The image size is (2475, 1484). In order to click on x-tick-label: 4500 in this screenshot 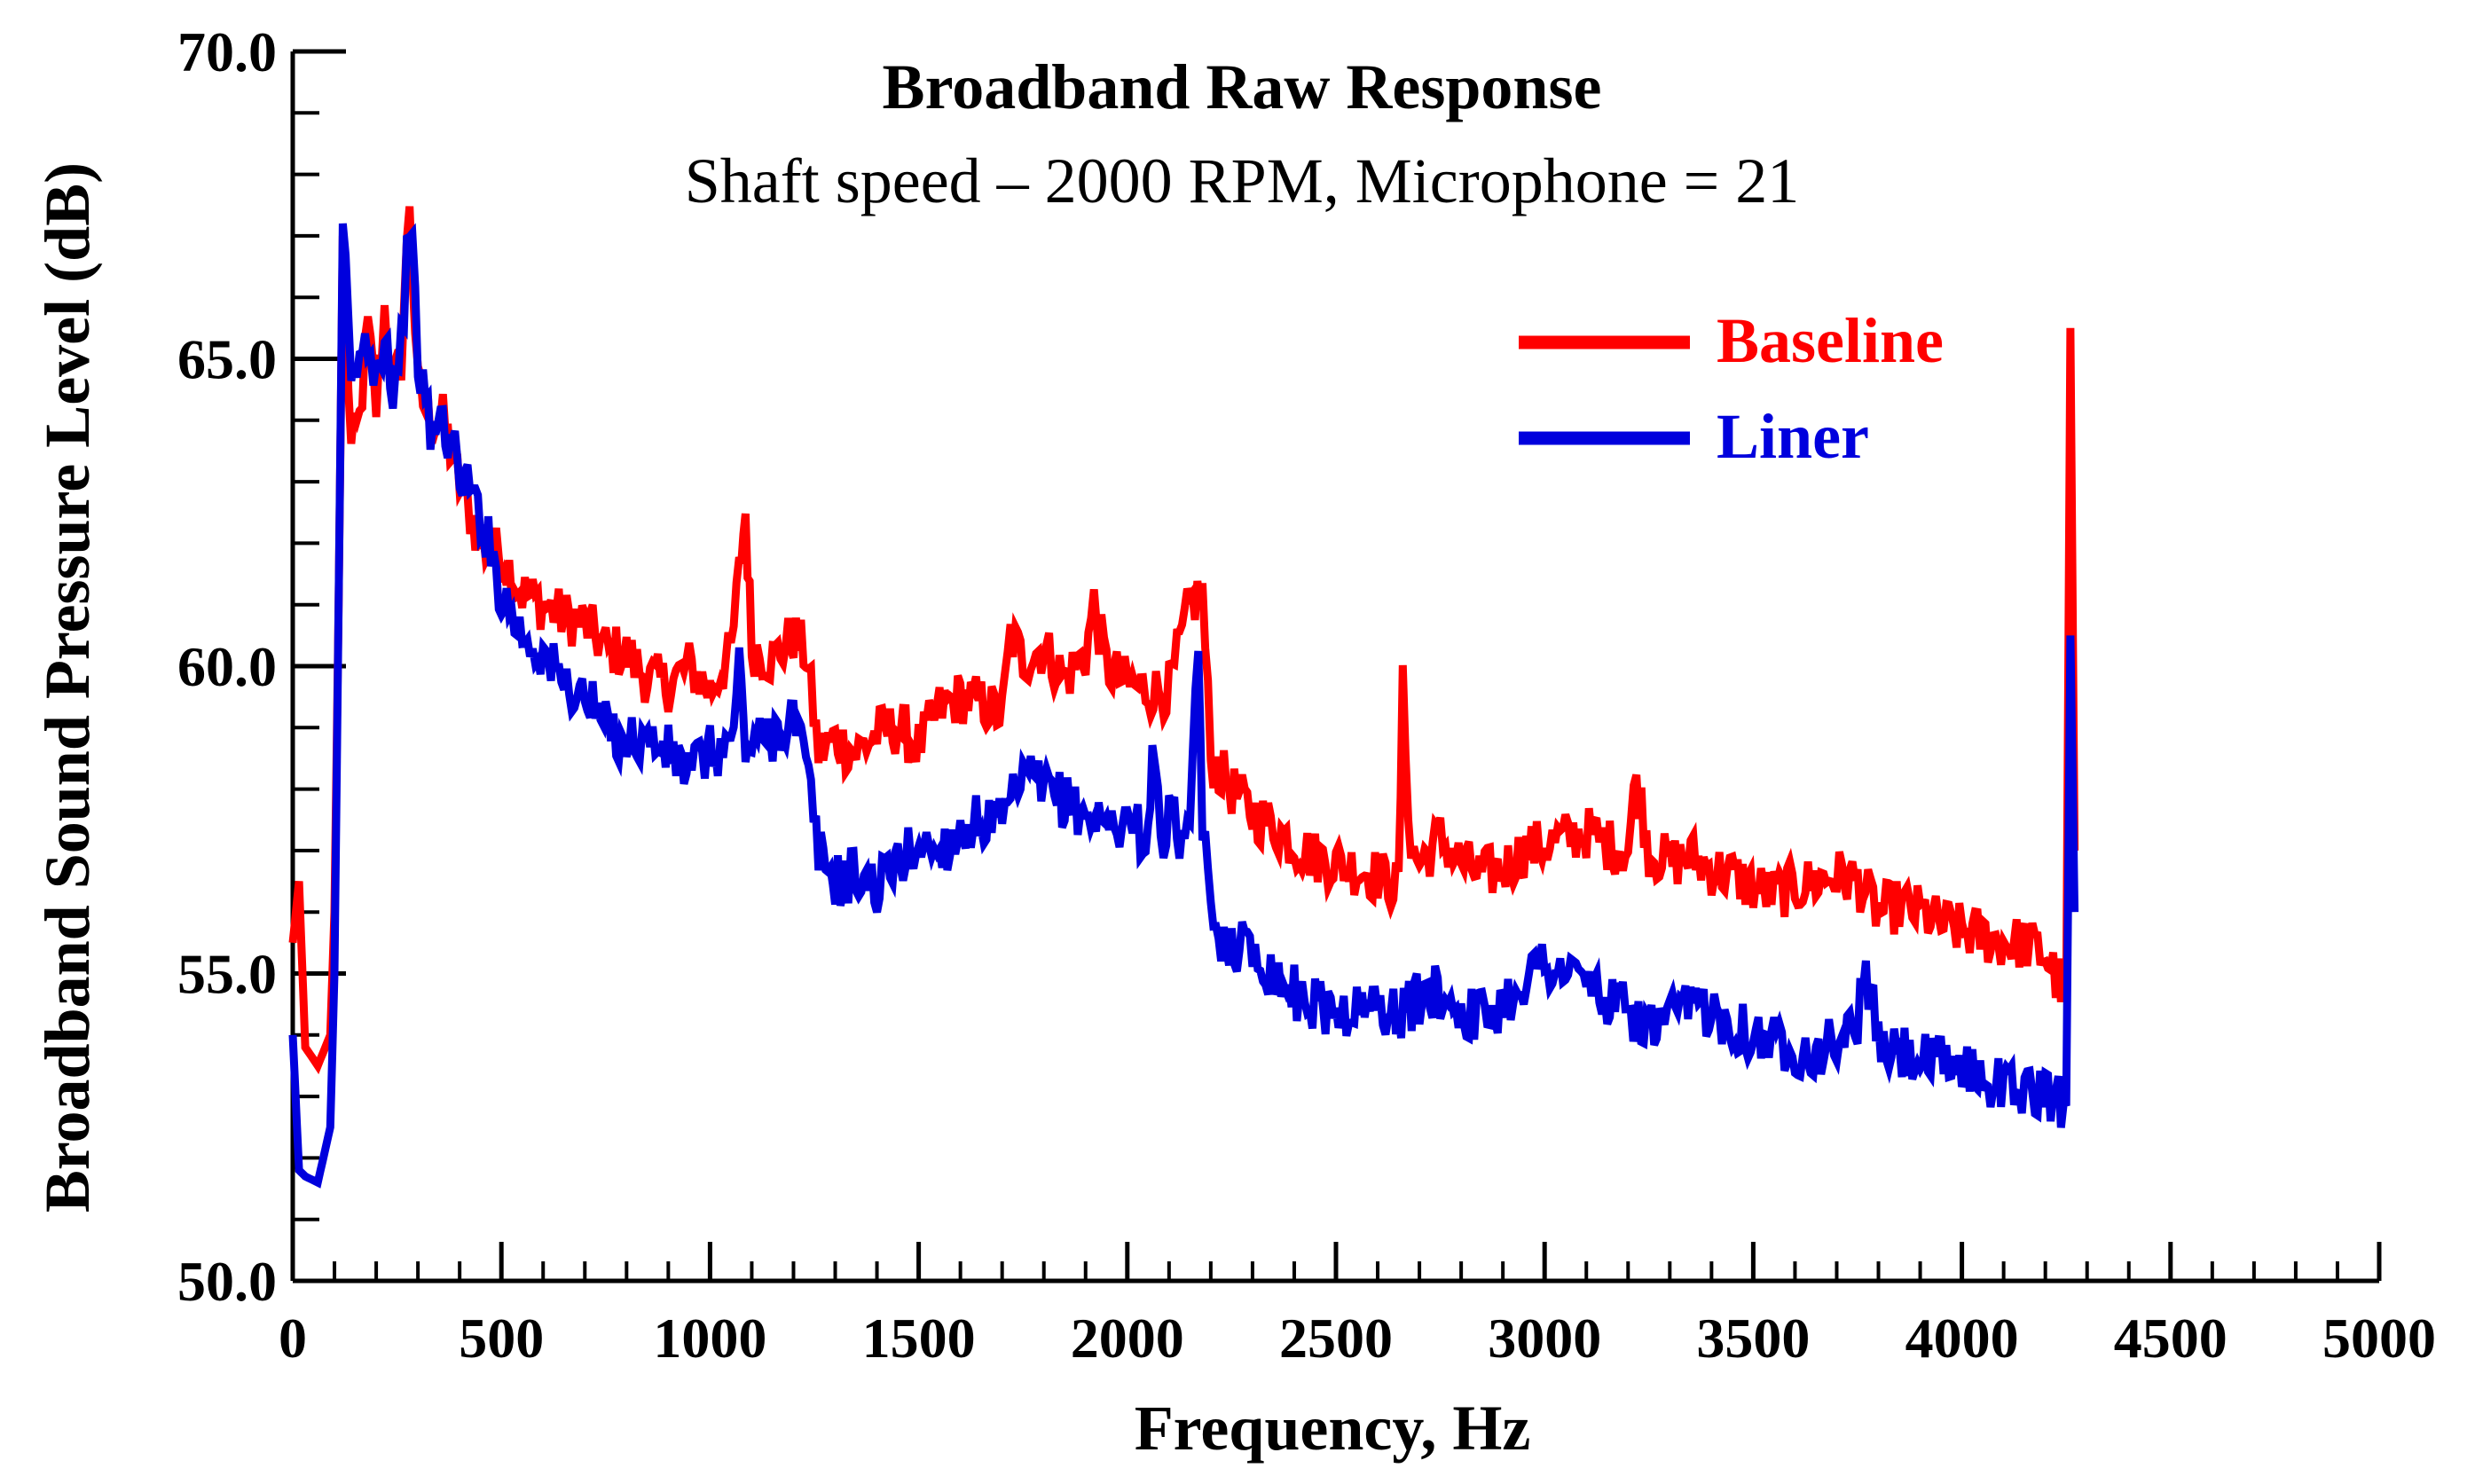, I will do `click(2171, 1338)`.